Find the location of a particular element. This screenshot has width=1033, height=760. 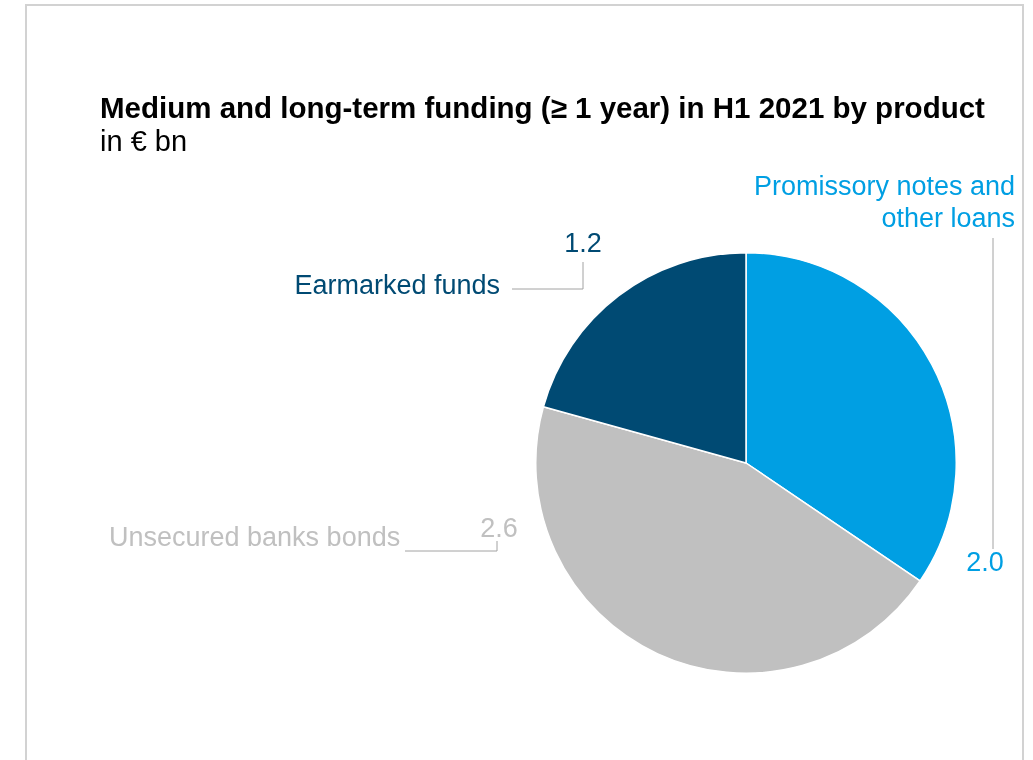

data-label: 2.6 is located at coordinates (499, 528).